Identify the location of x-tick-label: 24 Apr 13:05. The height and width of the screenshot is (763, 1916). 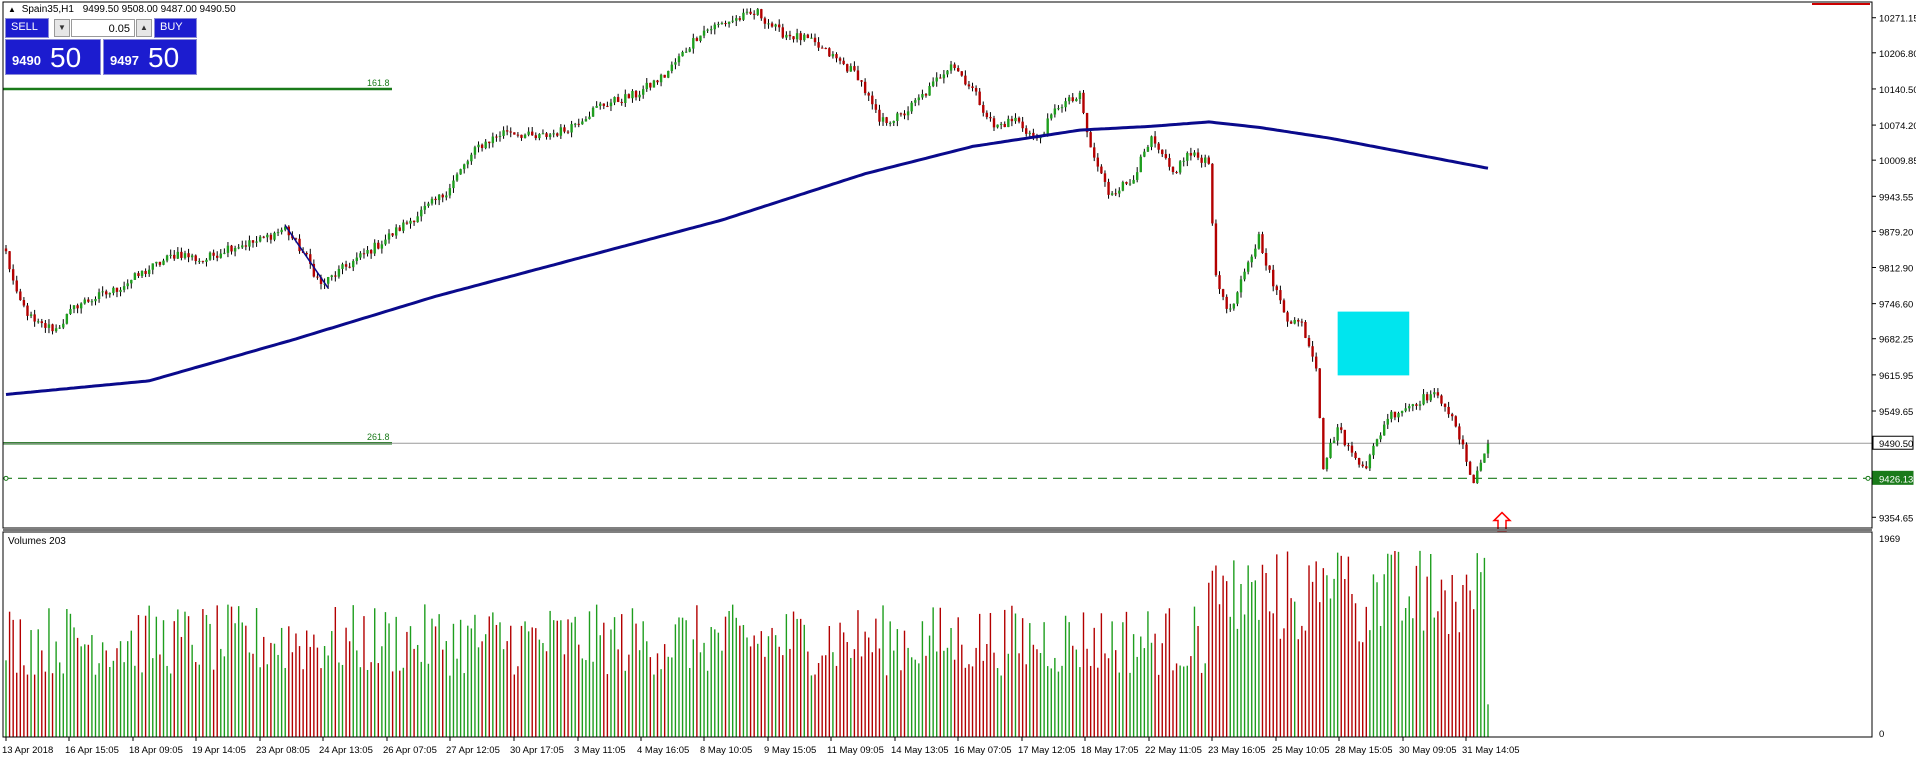
(346, 750).